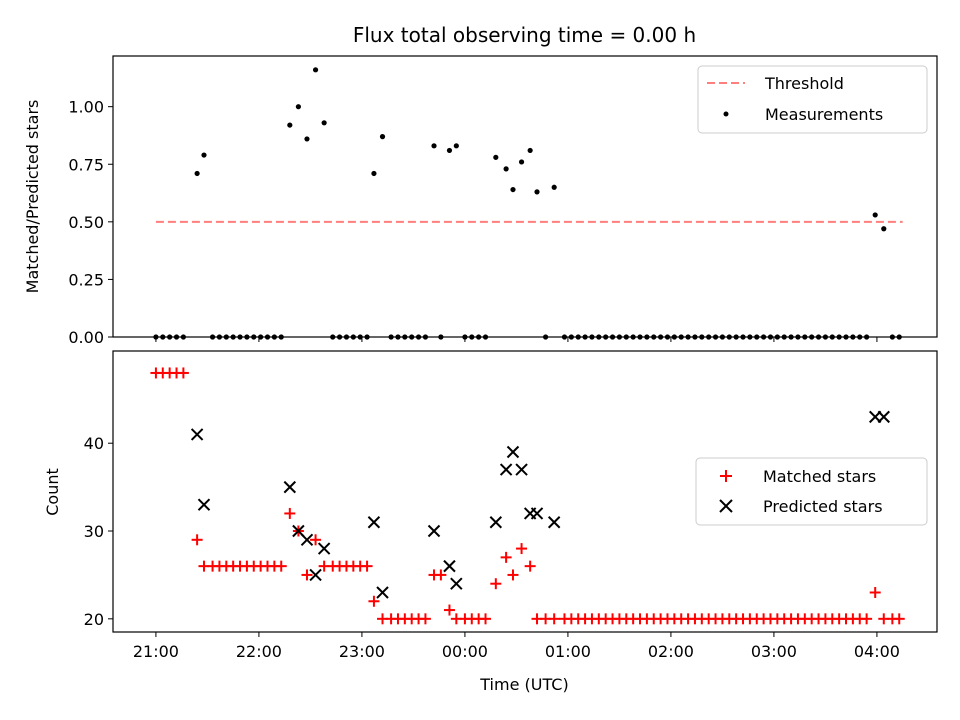  Describe the element at coordinates (824, 114) in the screenshot. I see `measurements-legend-label: Measurements` at that location.